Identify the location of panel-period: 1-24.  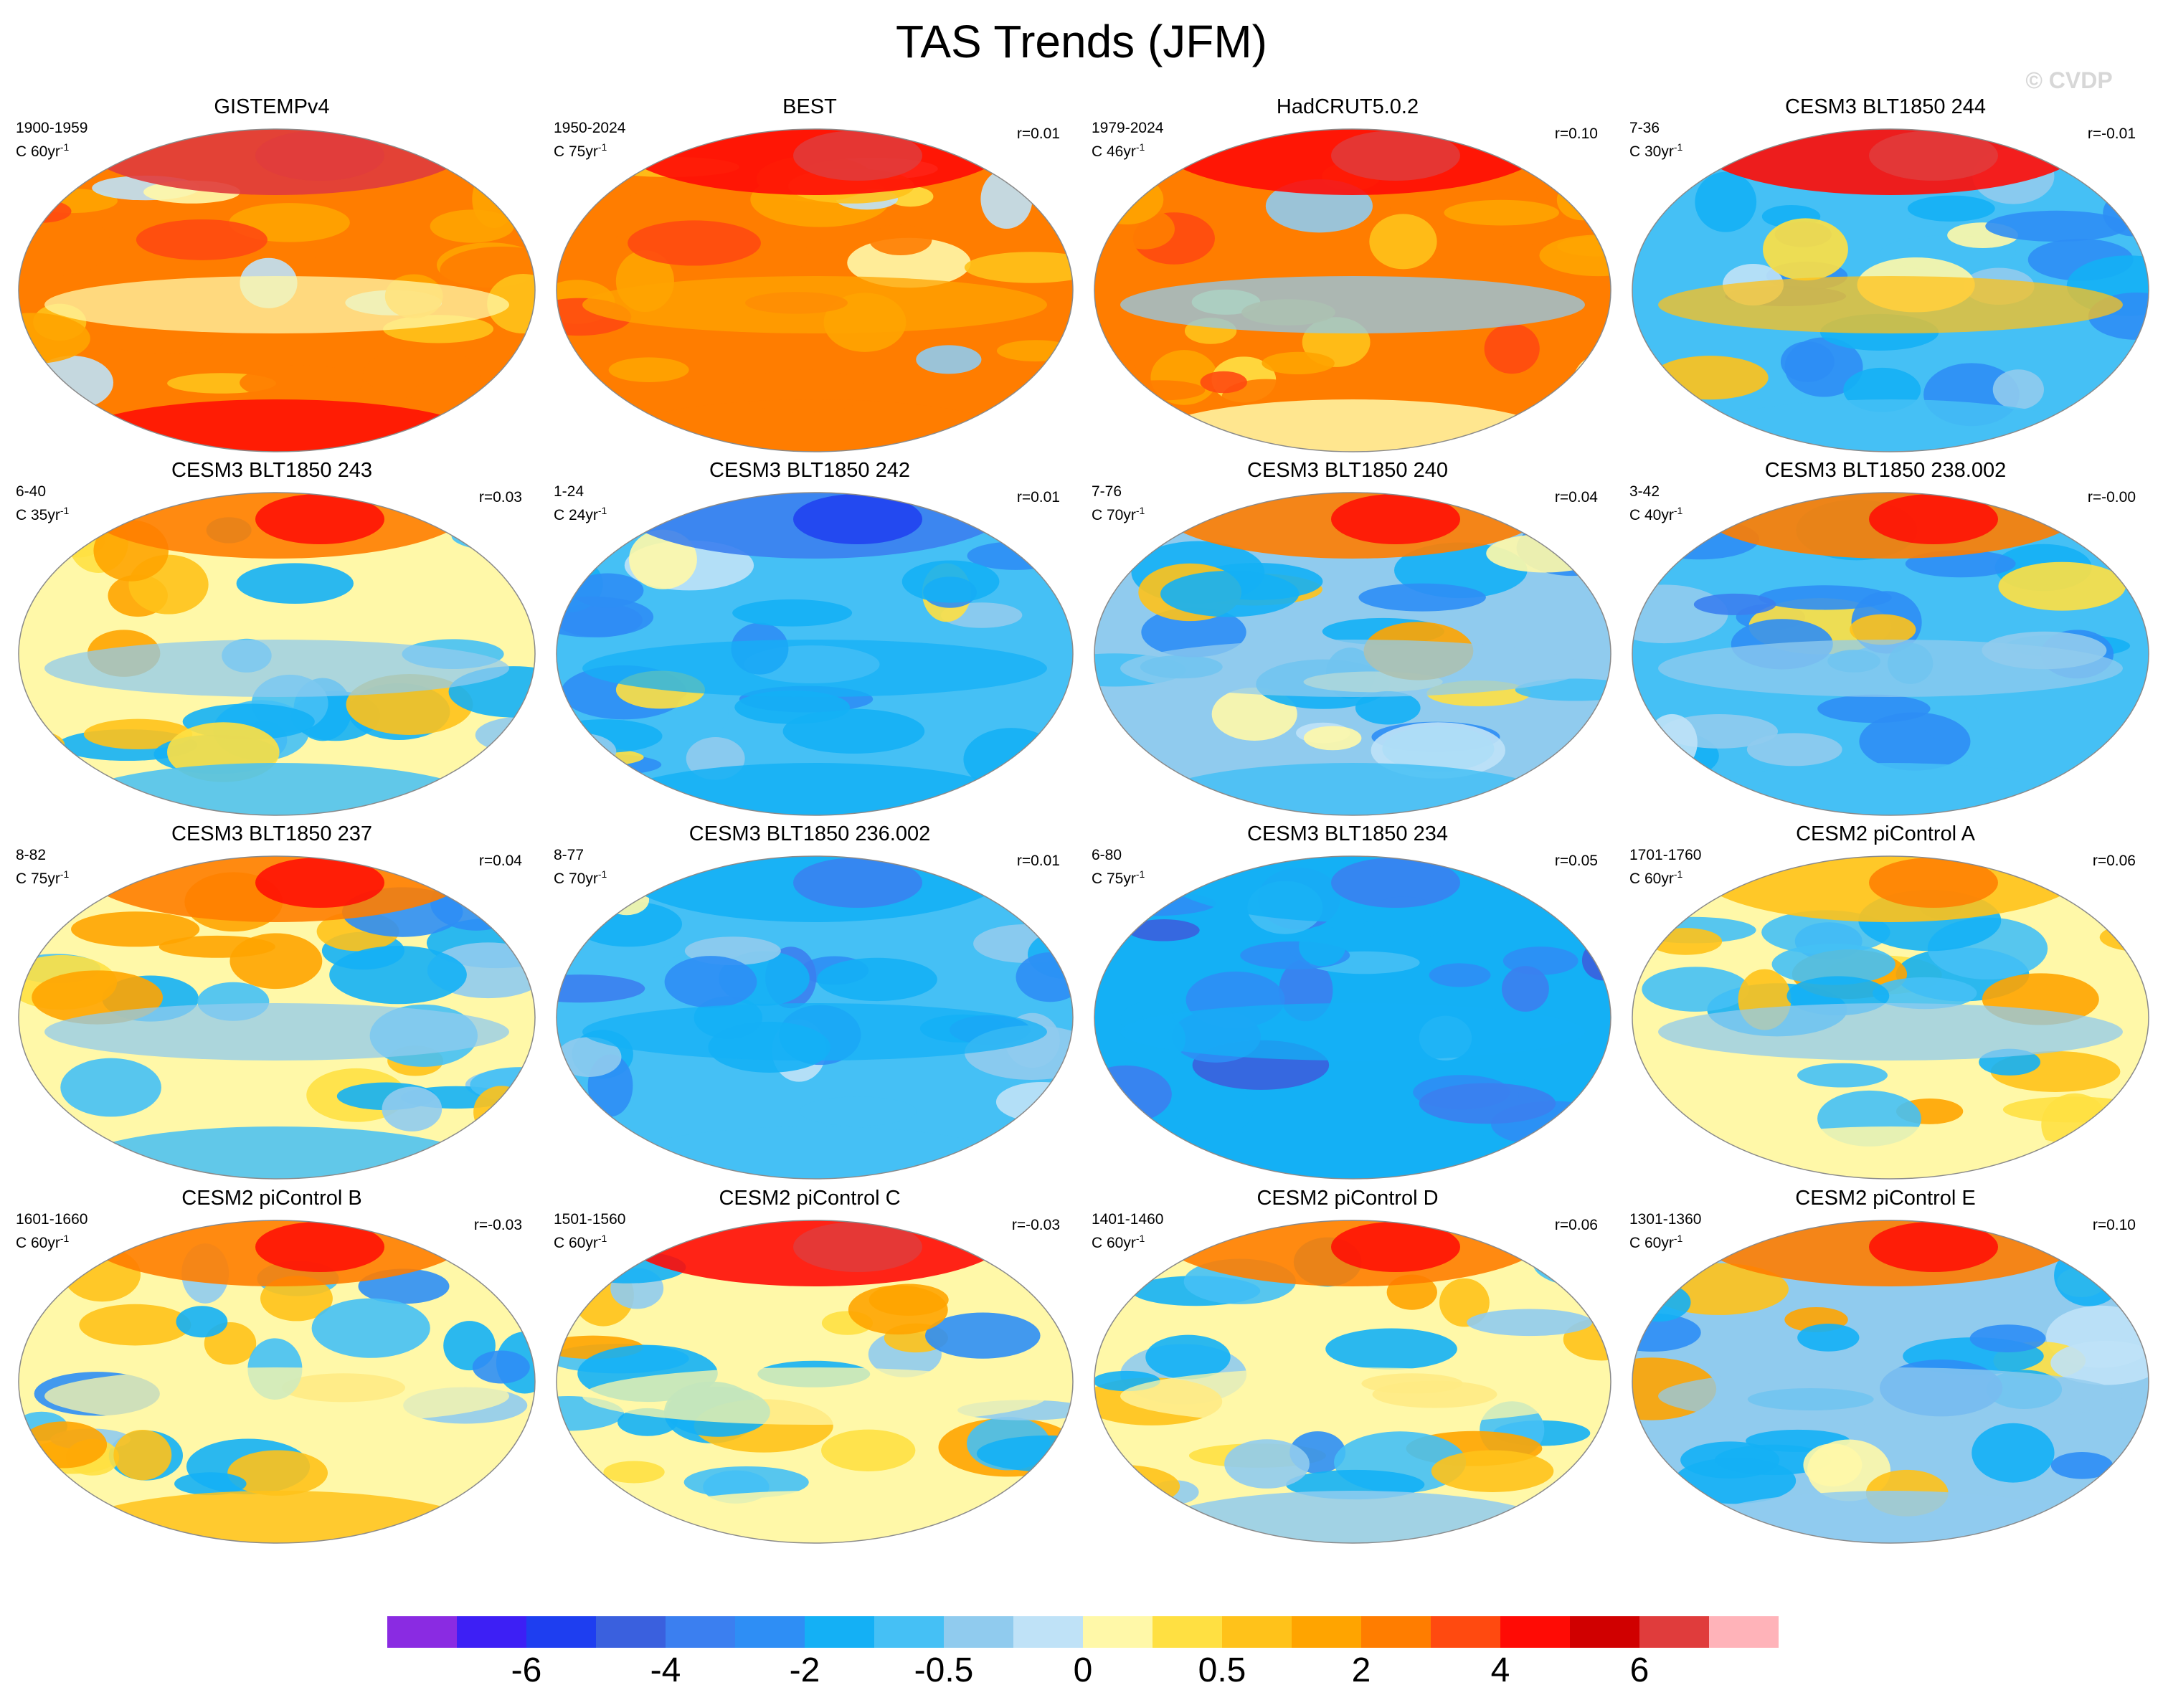
(569, 491).